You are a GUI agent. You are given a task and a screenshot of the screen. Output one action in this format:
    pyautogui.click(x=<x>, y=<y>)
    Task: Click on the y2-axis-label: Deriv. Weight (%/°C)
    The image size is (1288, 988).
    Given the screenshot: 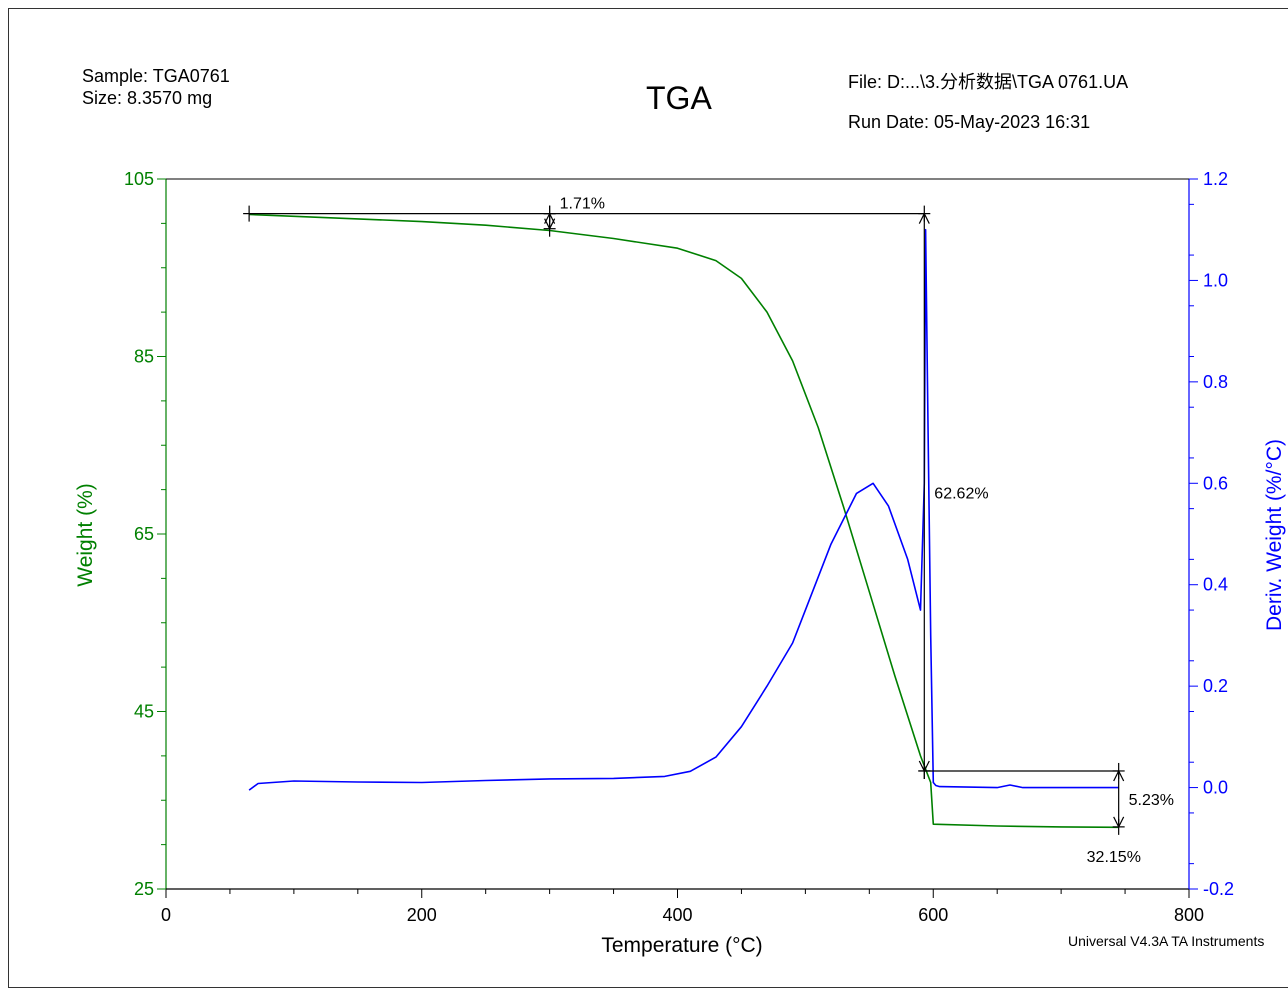 What is the action you would take?
    pyautogui.click(x=1274, y=535)
    